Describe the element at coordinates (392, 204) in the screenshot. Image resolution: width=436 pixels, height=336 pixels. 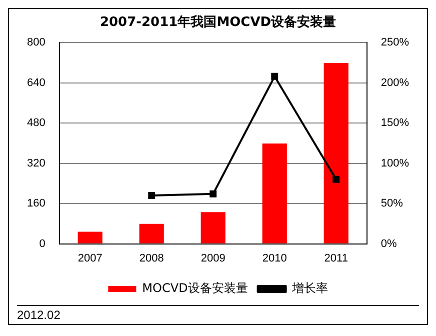
I see `y2-tick-label: 50%` at that location.